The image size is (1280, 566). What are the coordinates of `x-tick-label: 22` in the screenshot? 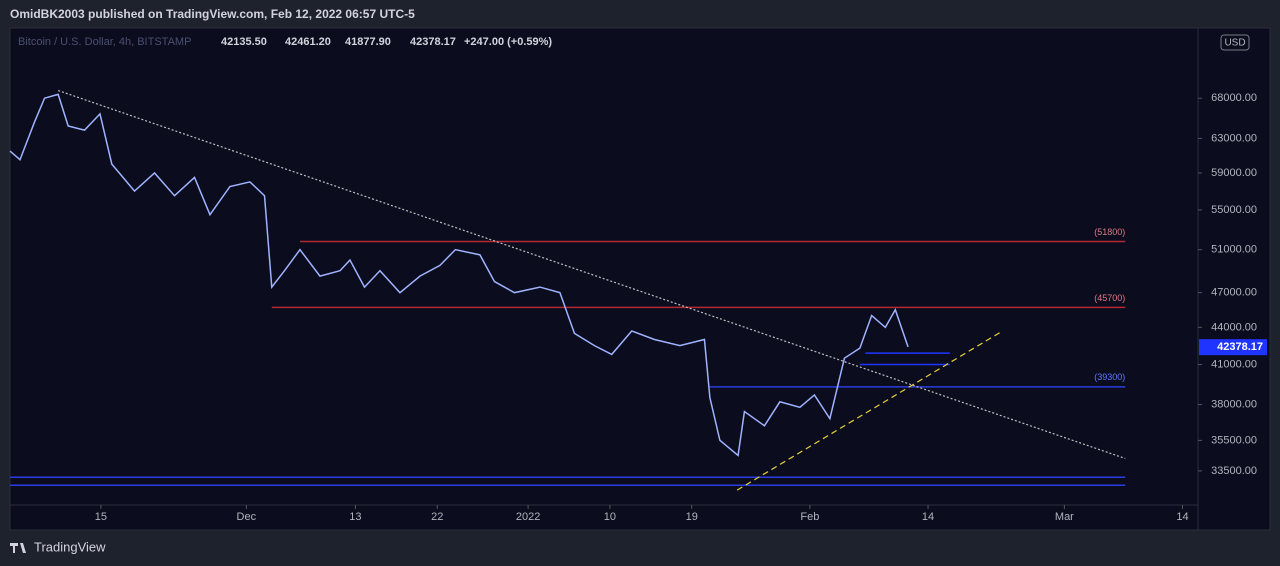 It's located at (437, 517).